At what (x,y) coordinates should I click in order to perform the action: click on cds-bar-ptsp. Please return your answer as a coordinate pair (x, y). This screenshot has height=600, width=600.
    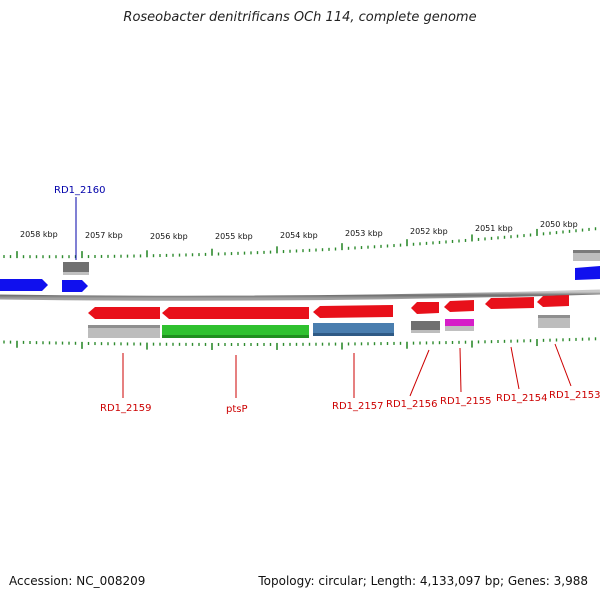
    Looking at the image, I should click on (235, 331).